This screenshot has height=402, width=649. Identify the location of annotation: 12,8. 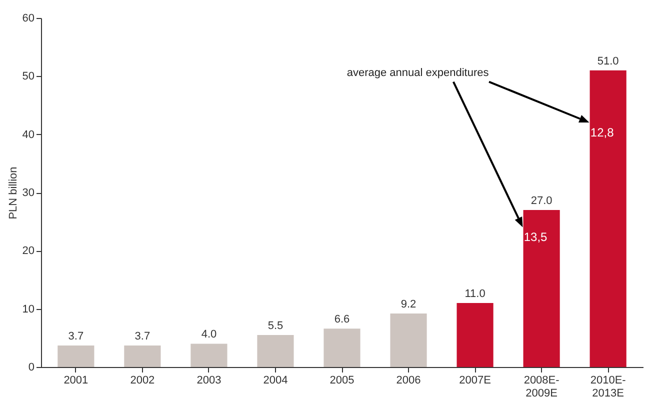
(602, 133).